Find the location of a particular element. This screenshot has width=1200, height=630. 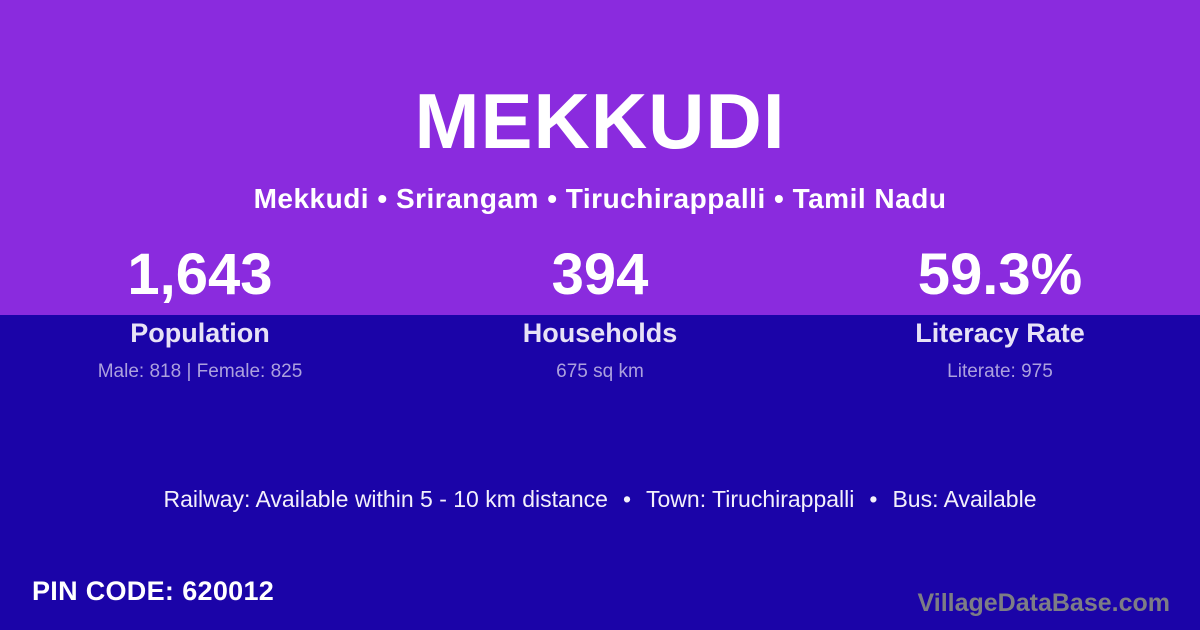

population-value: 1,643 is located at coordinates (200, 274).